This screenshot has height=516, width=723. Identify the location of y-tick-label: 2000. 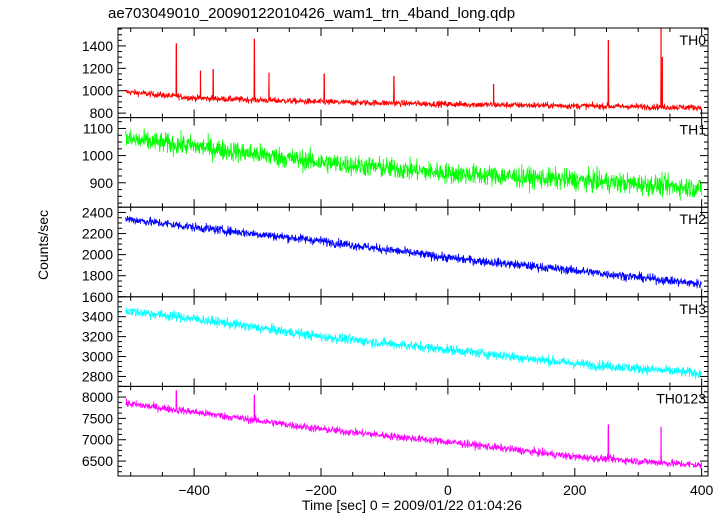
(97, 255).